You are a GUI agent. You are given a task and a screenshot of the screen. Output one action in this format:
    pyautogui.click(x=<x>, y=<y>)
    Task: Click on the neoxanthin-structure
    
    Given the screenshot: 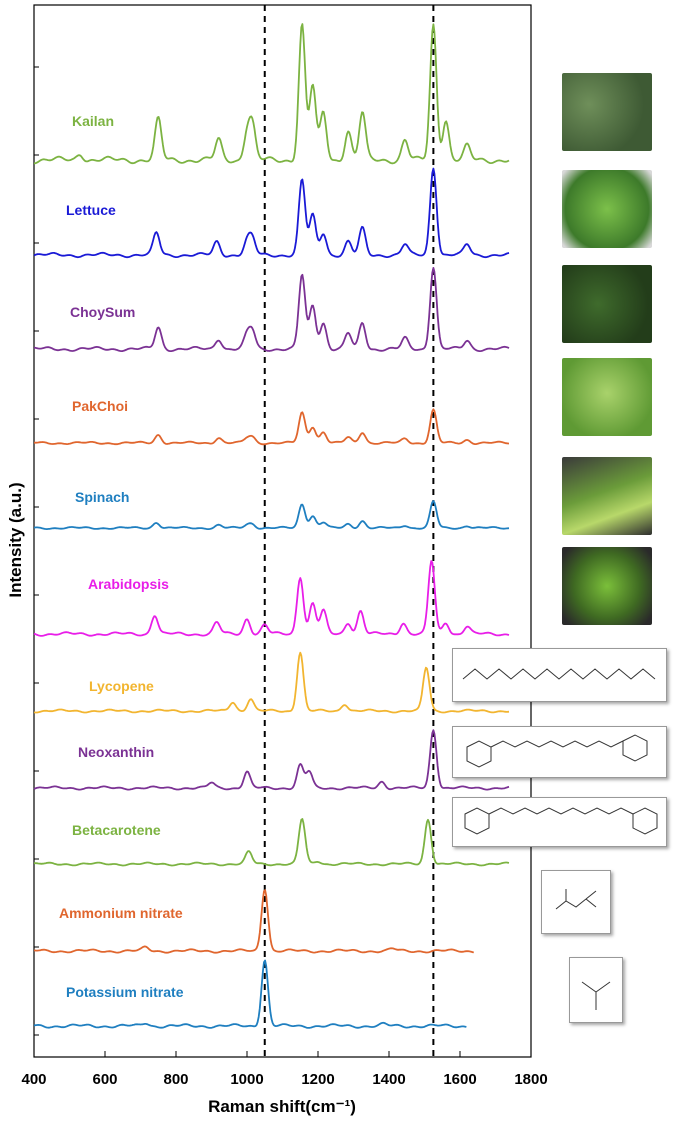 What is the action you would take?
    pyautogui.click(x=559, y=752)
    